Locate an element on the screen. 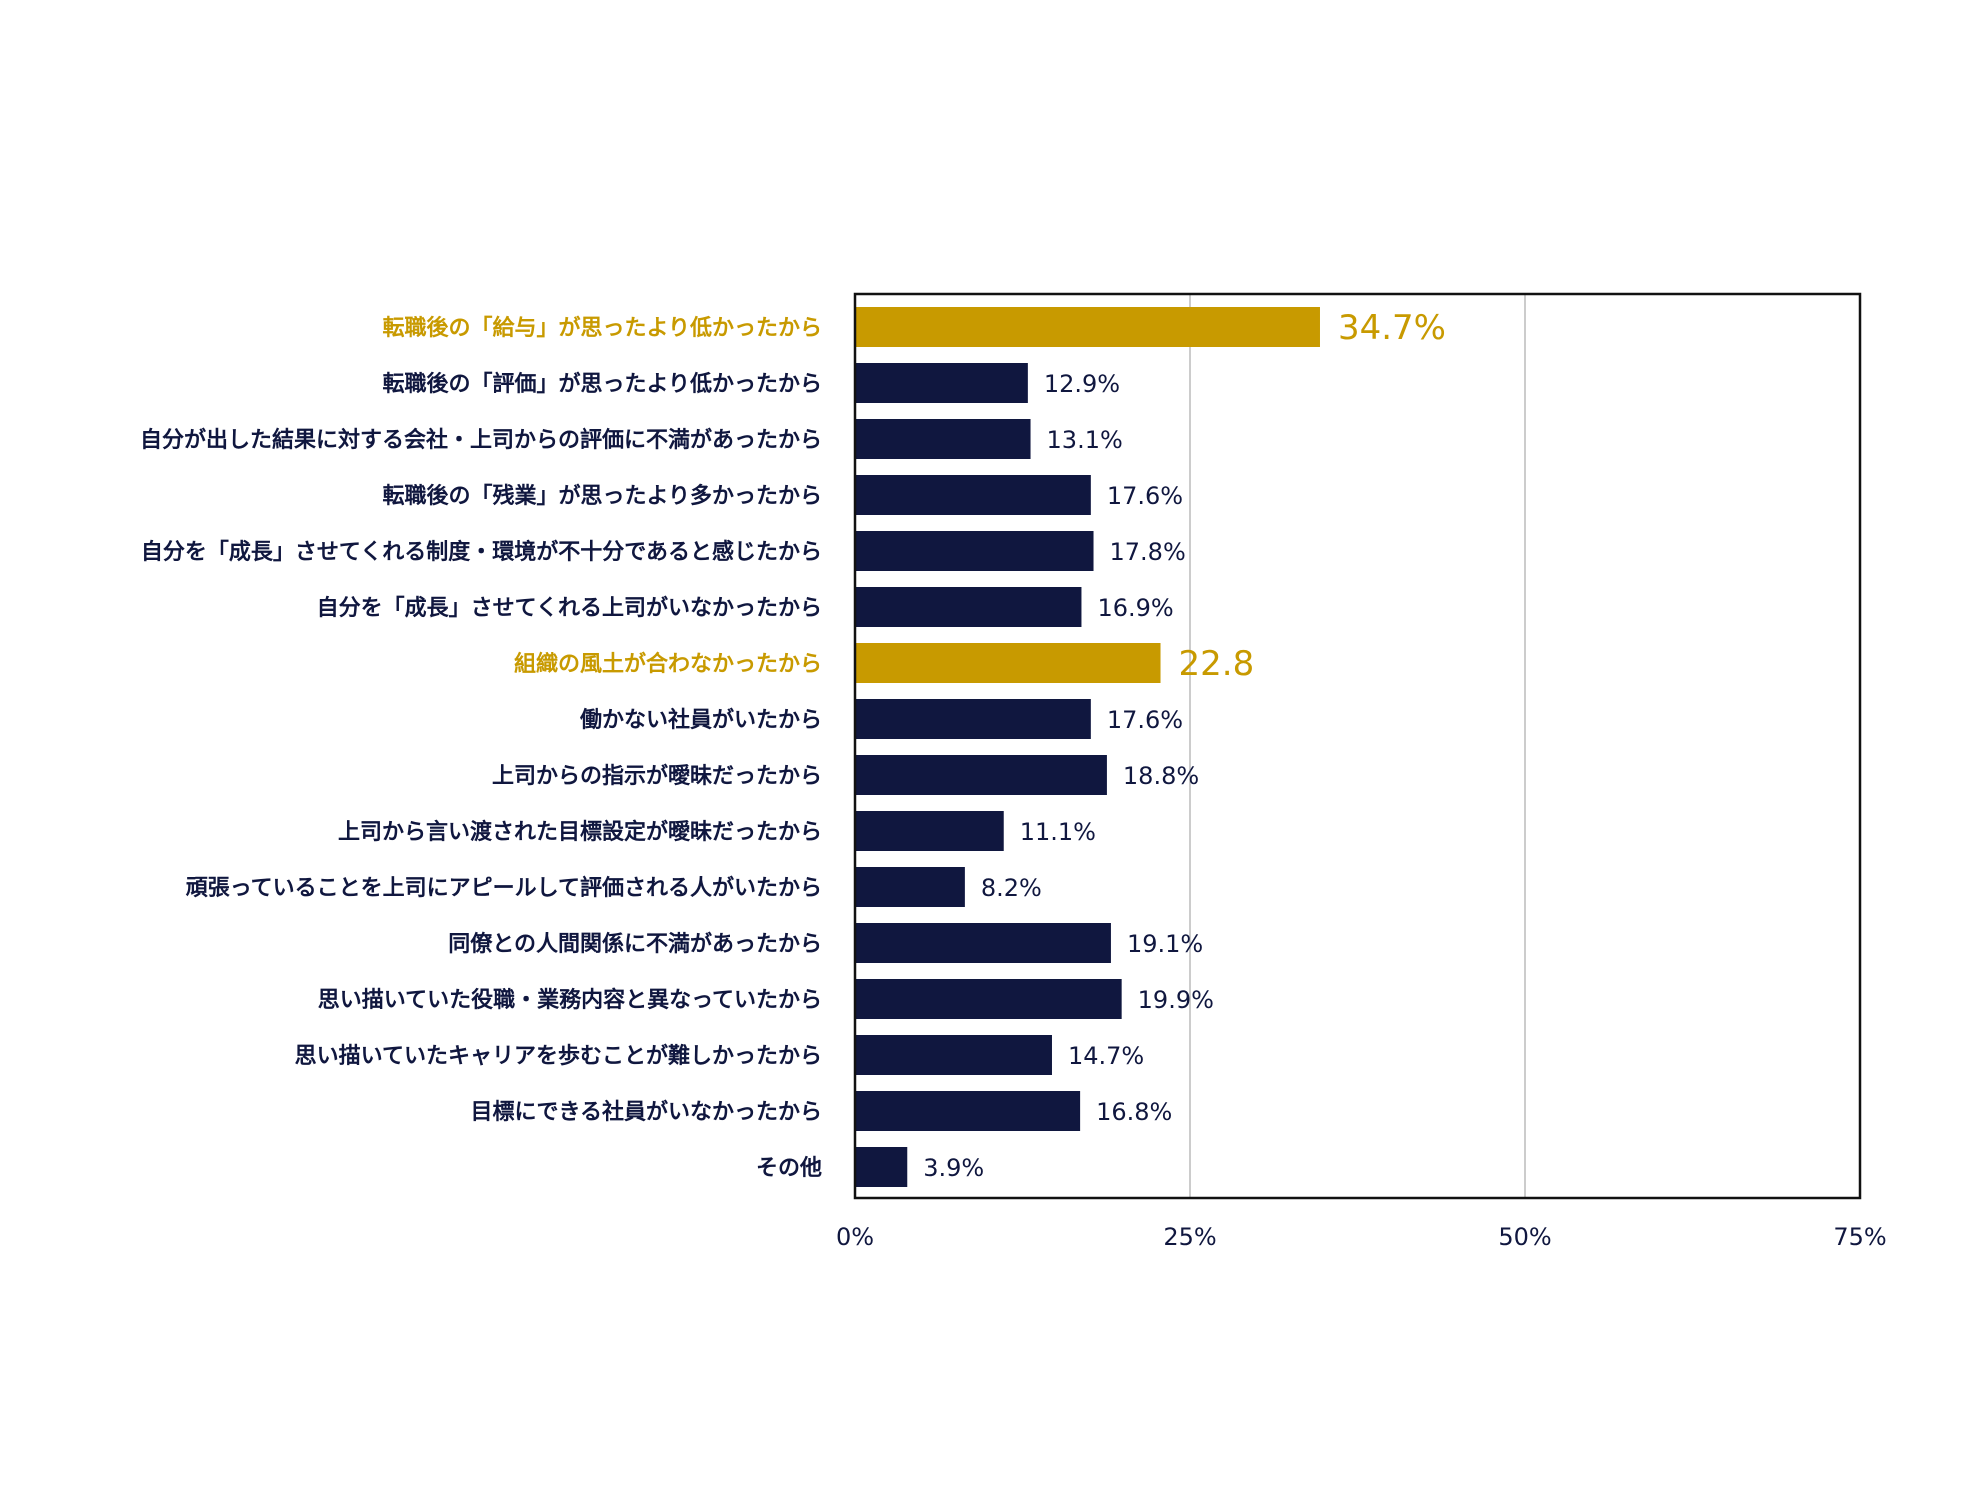 The width and height of the screenshot is (1980, 1485). value-label: 19.9% is located at coordinates (1176, 1000).